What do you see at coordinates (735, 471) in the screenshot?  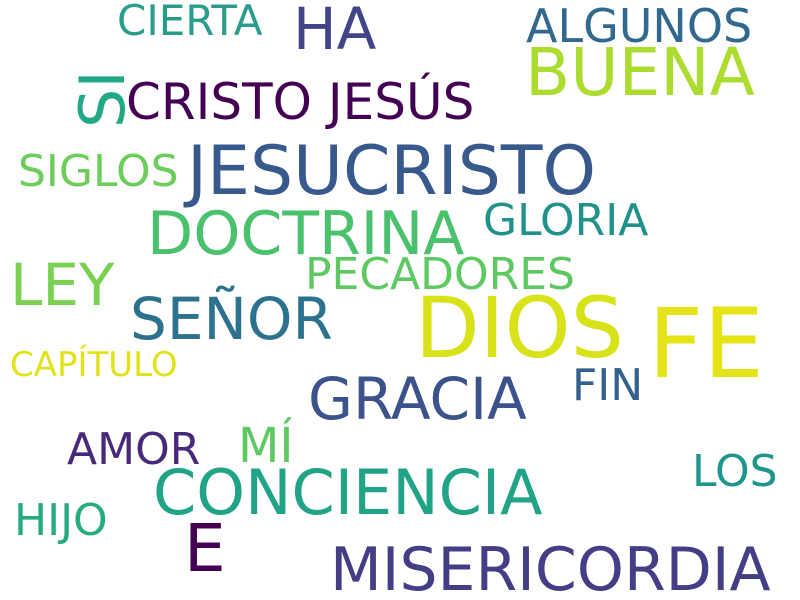 I see `word-los: LOS` at bounding box center [735, 471].